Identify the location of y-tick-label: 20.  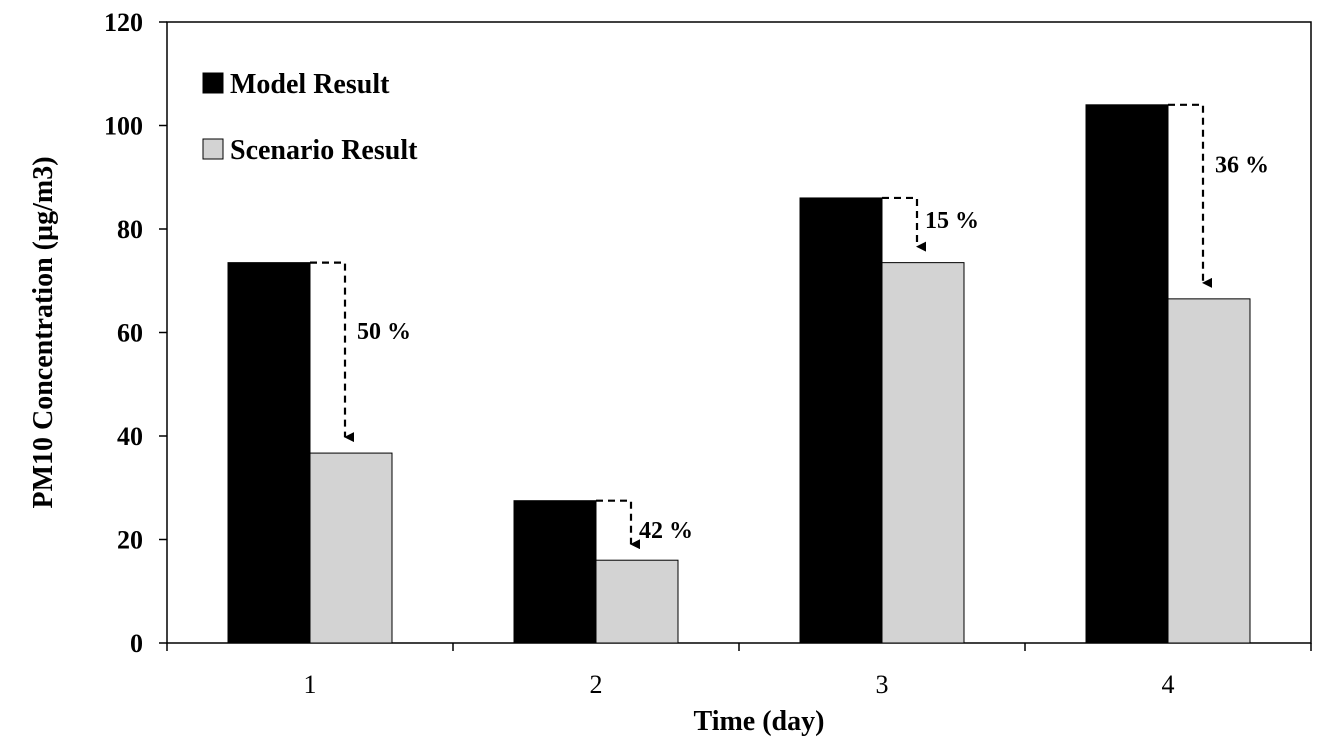
(130, 540).